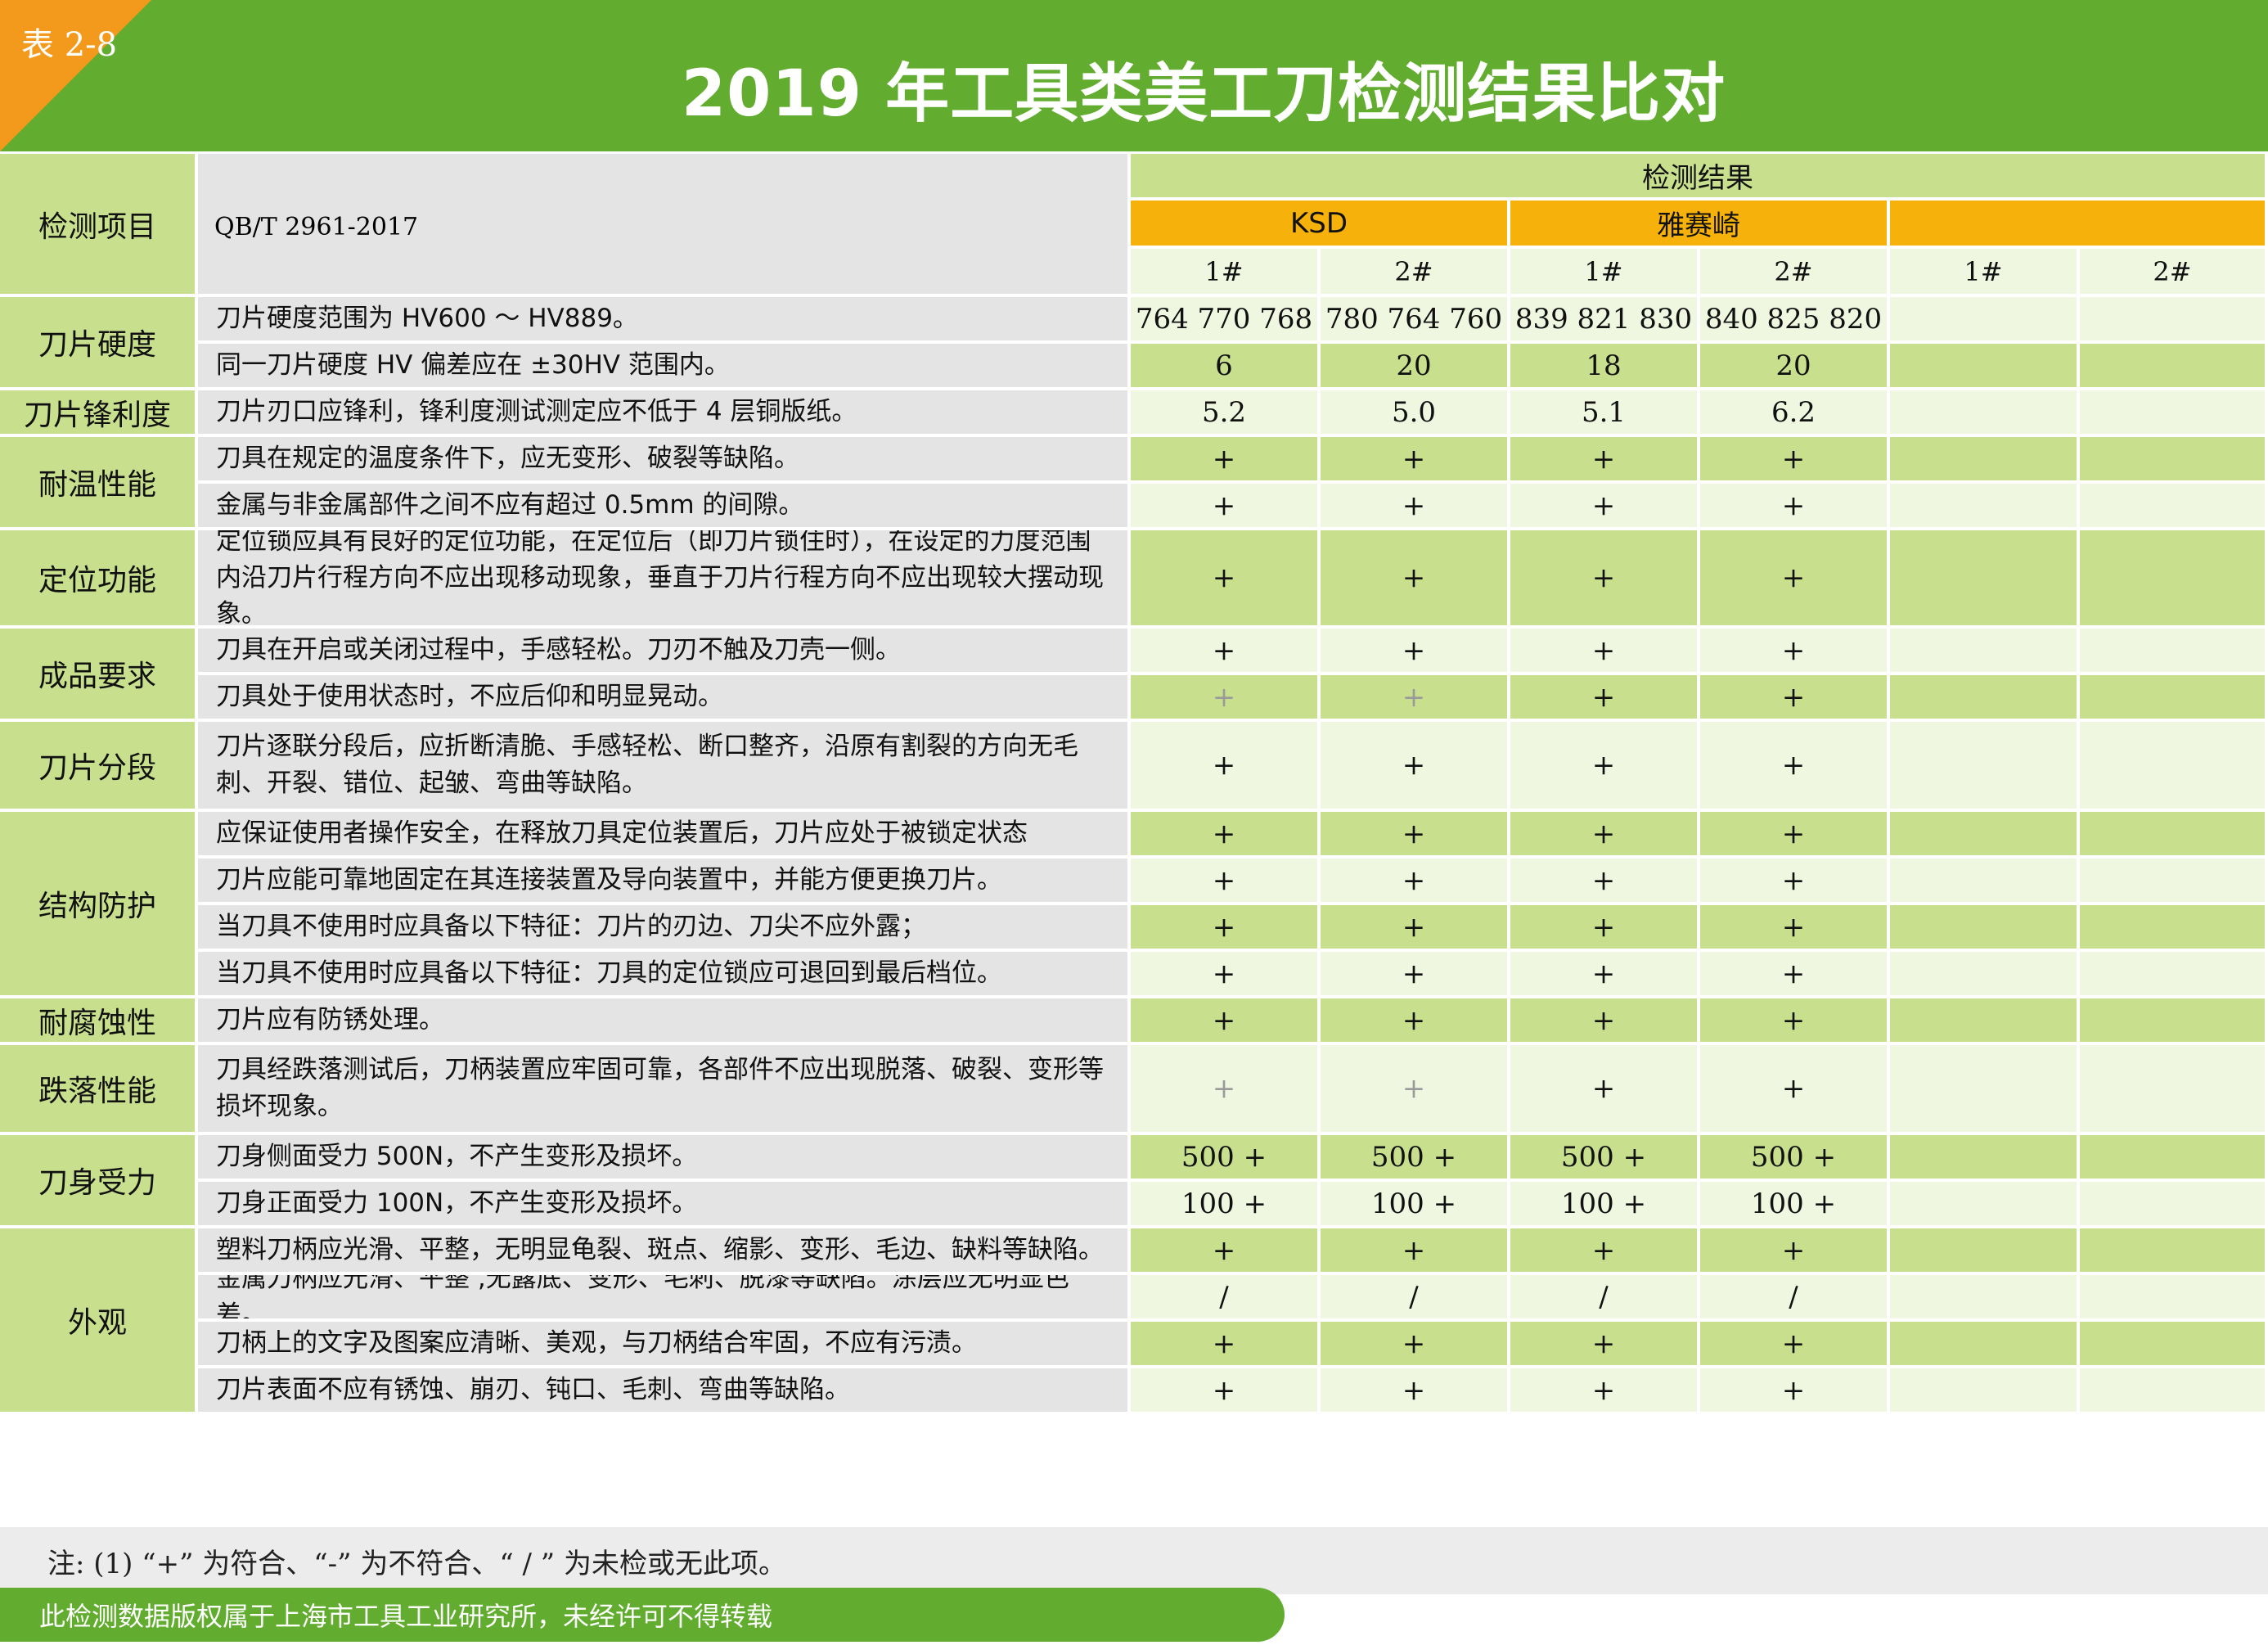 Image resolution: width=2268 pixels, height=1645 pixels. I want to click on category-cell: 成品要求, so click(98, 674).